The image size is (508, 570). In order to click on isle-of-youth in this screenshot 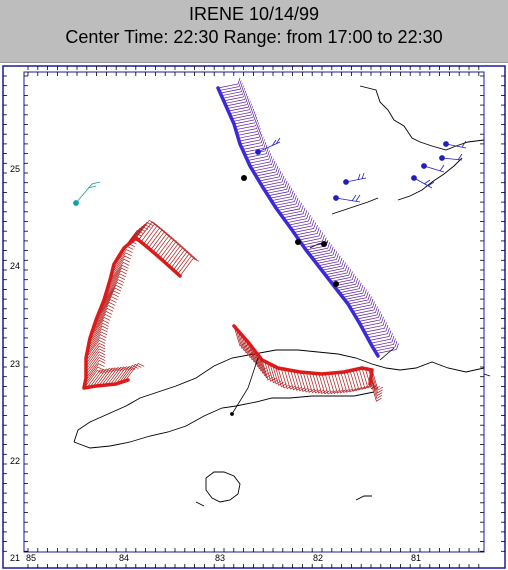, I will do `click(223, 487)`.